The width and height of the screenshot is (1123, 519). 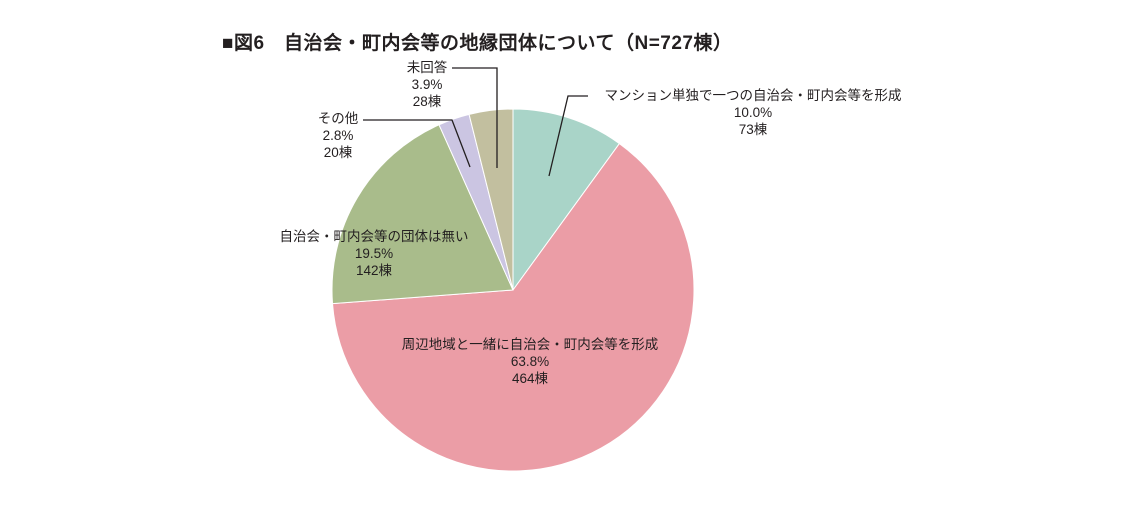 I want to click on leader-line-single-mansion, so click(x=568, y=136).